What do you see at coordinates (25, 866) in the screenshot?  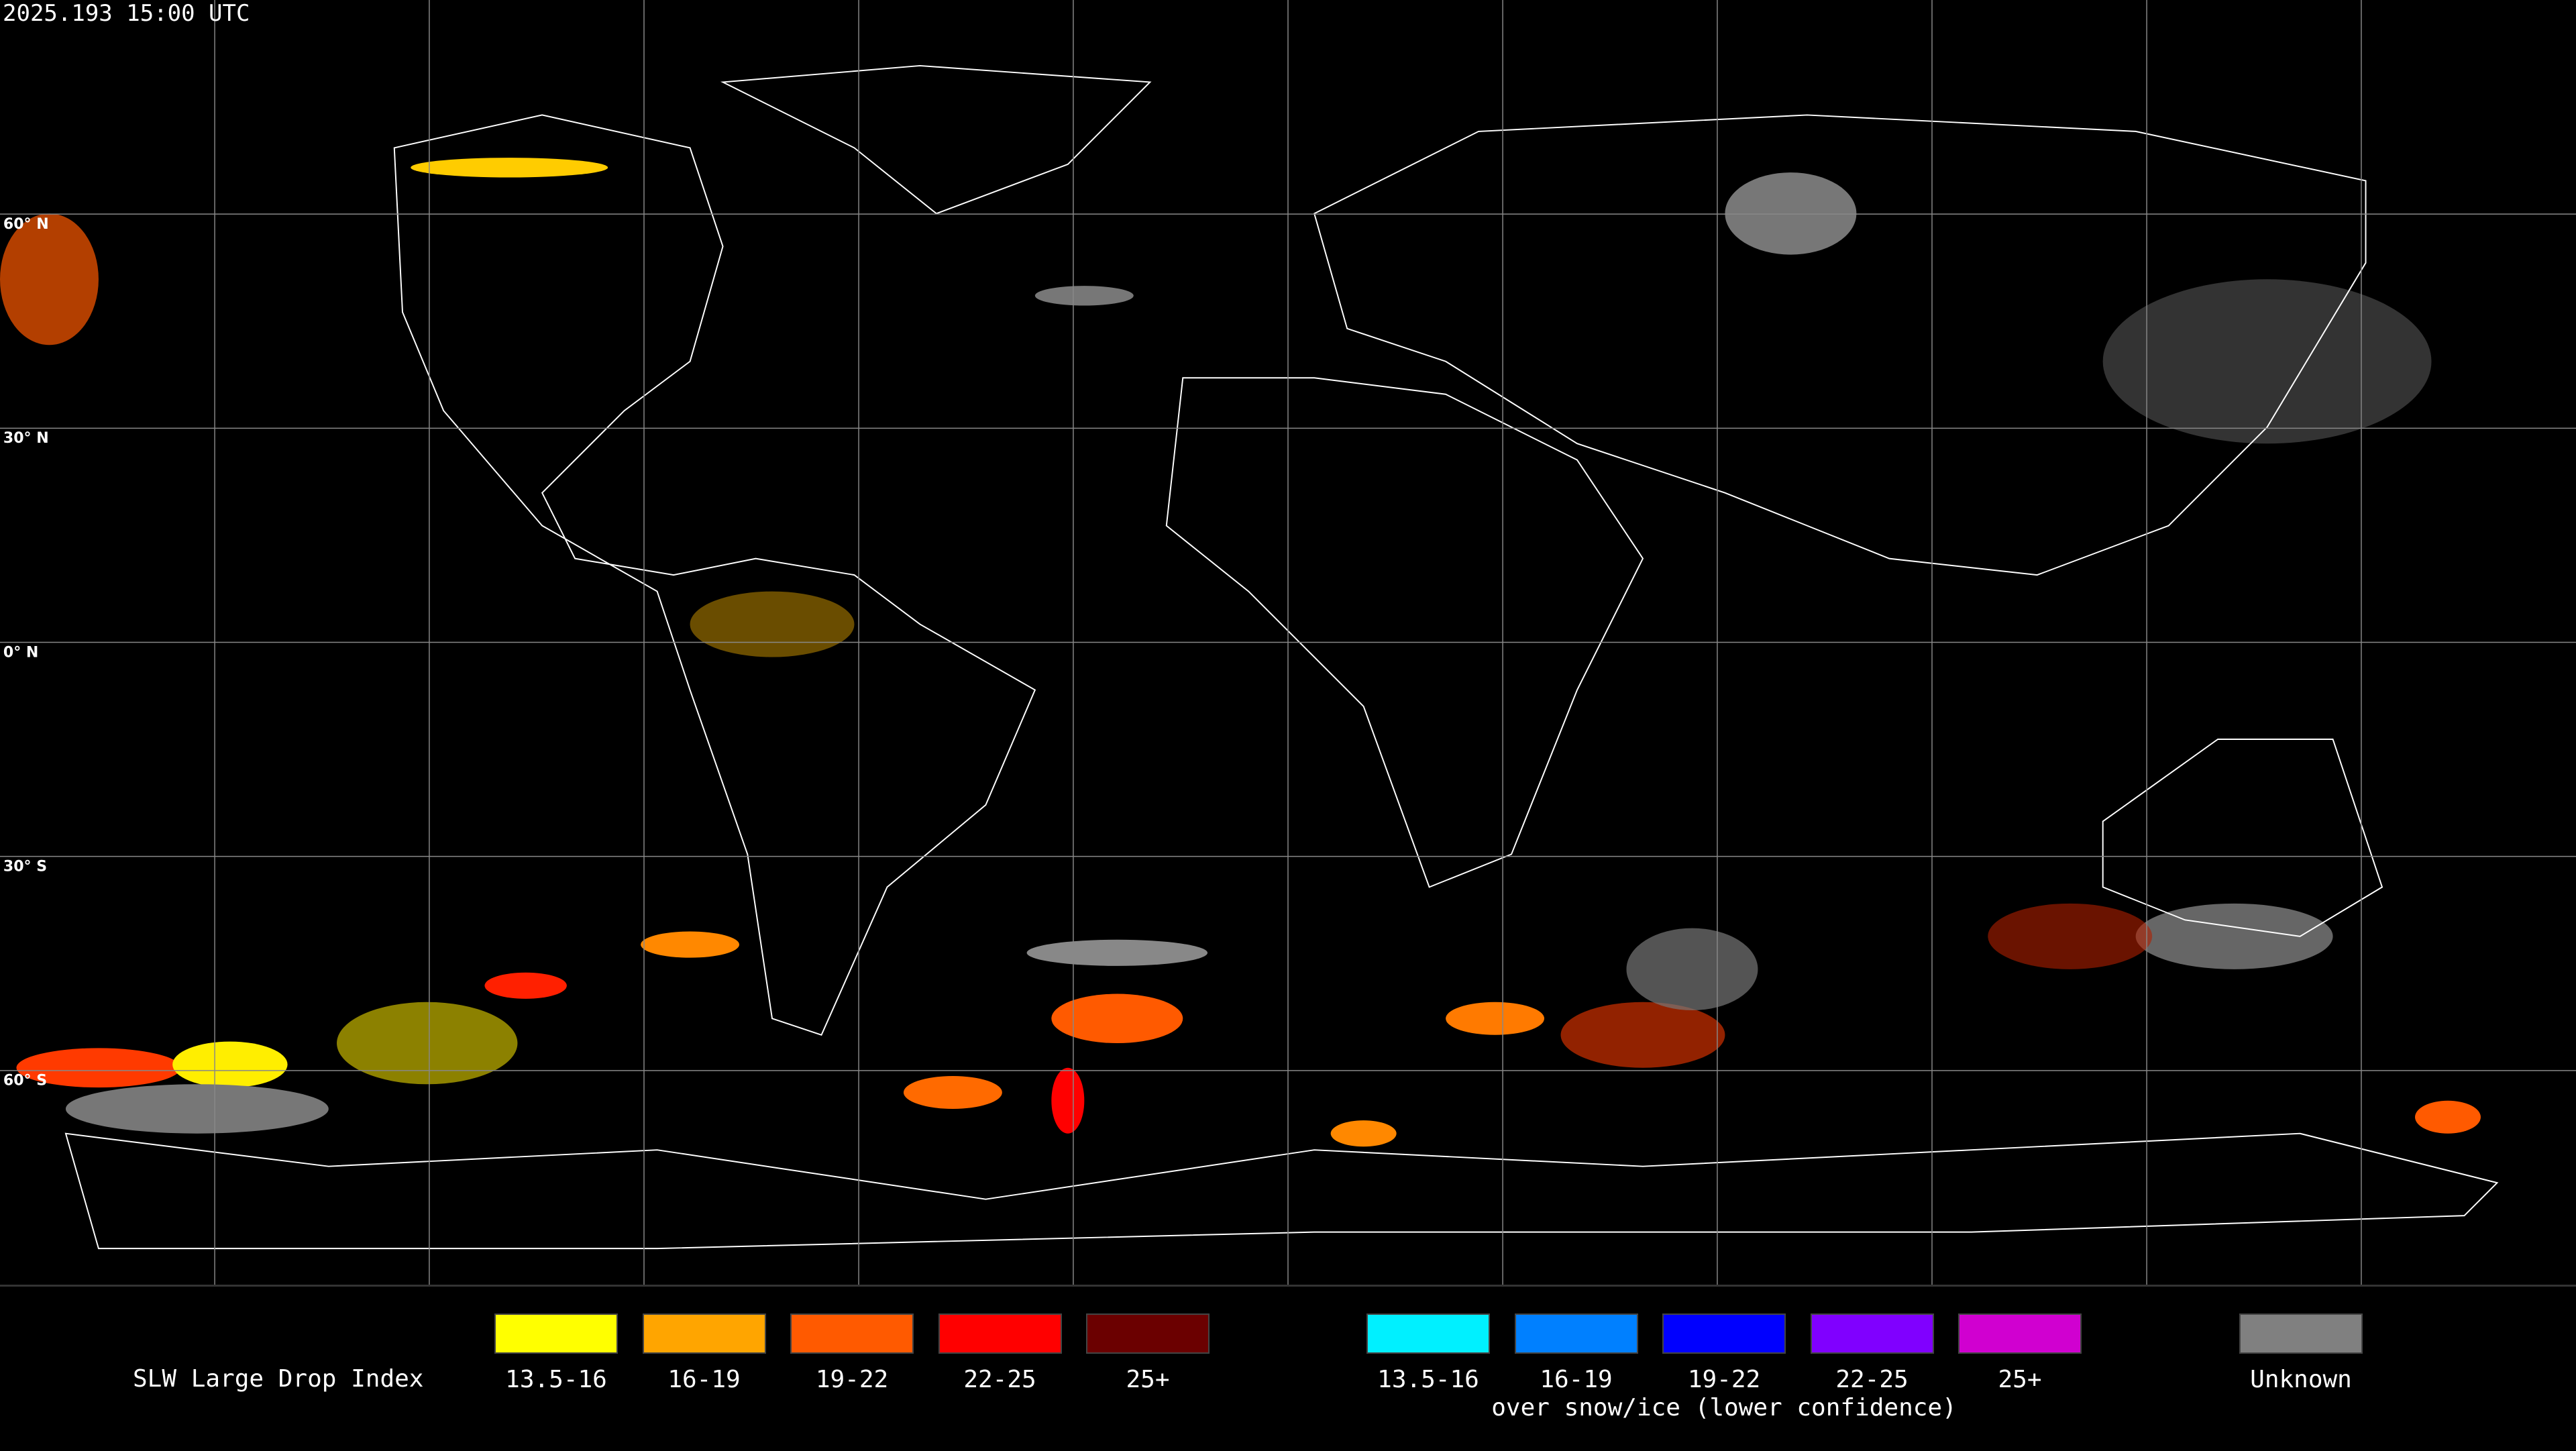 I see `latitude-label: 30° S` at bounding box center [25, 866].